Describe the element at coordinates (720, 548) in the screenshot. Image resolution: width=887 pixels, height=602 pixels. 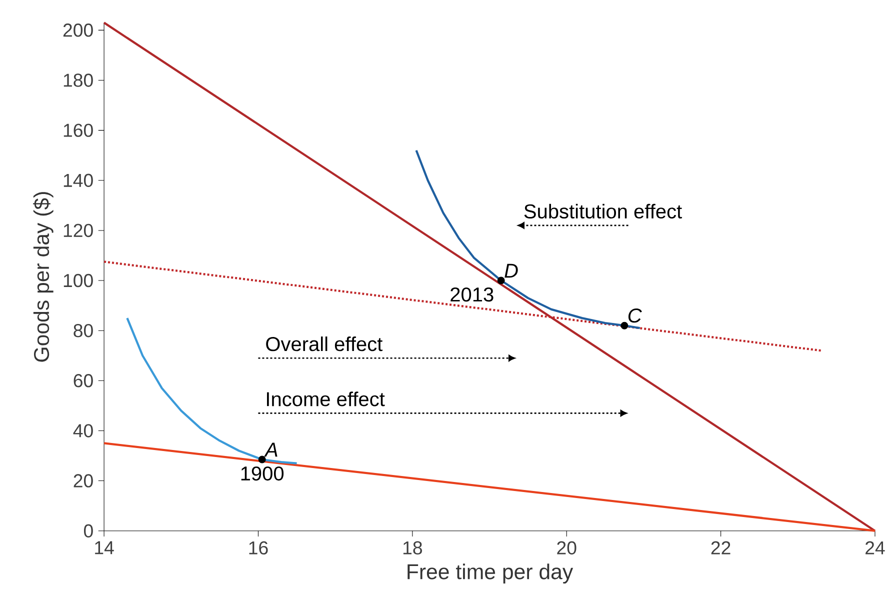
I see `x-tick-label: 22` at that location.